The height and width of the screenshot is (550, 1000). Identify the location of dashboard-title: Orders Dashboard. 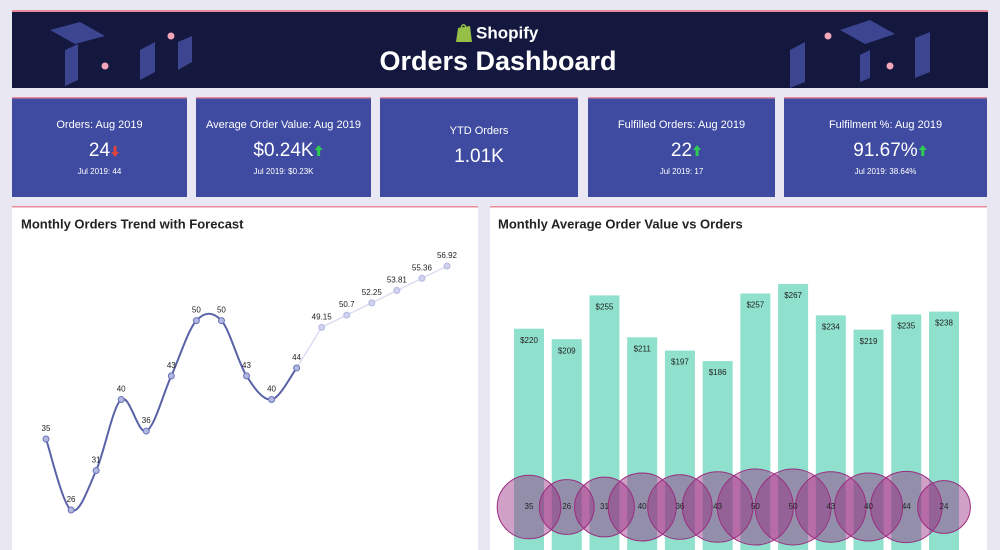
(497, 61).